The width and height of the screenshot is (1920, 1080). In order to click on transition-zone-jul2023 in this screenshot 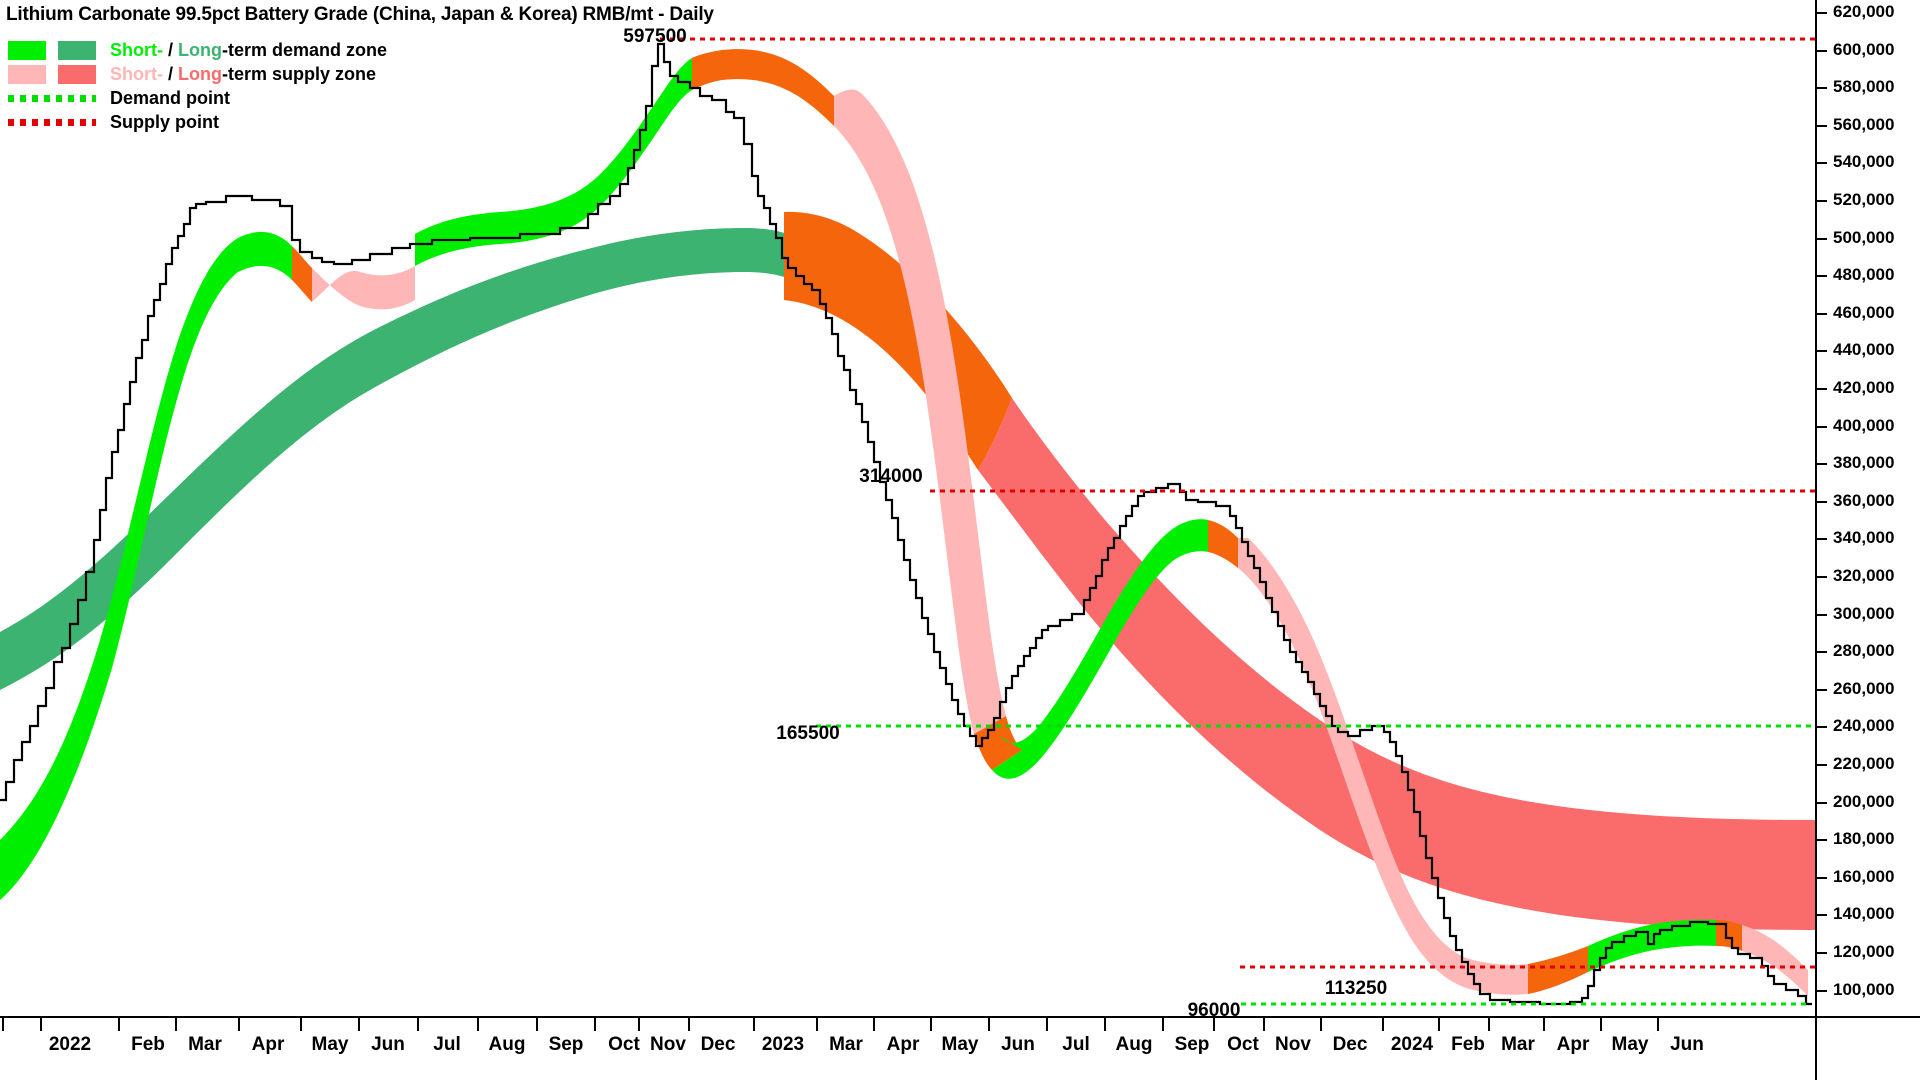, I will do `click(1223, 544)`.